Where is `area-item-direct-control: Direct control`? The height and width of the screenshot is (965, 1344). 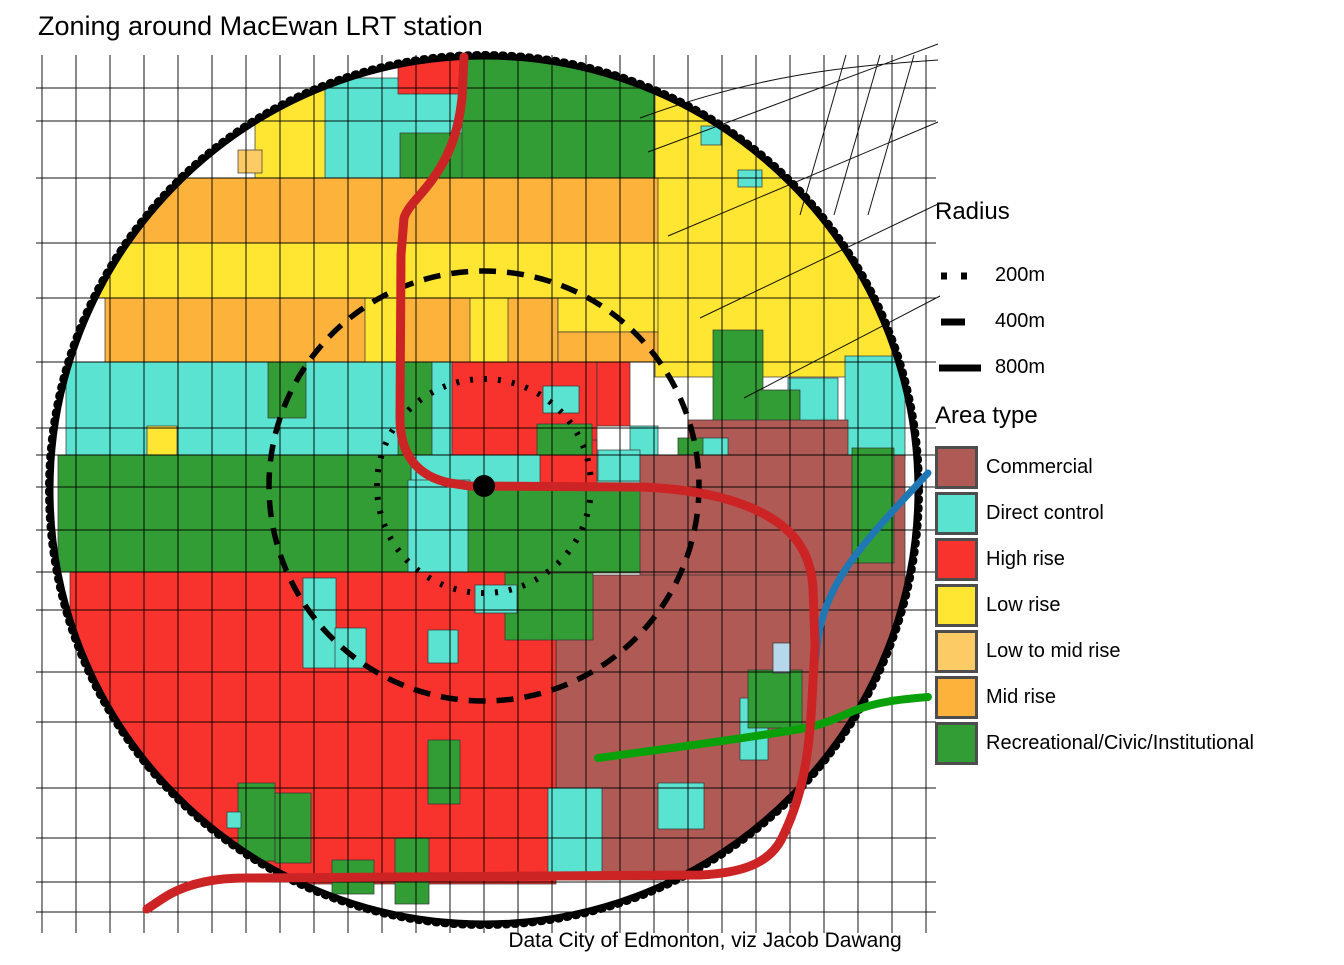
area-item-direct-control: Direct control is located at coordinates (1019, 513).